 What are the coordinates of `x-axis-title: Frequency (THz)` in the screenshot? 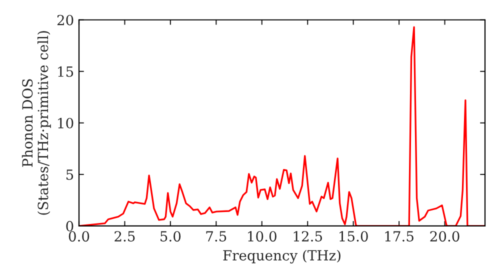 It's located at (281, 257).